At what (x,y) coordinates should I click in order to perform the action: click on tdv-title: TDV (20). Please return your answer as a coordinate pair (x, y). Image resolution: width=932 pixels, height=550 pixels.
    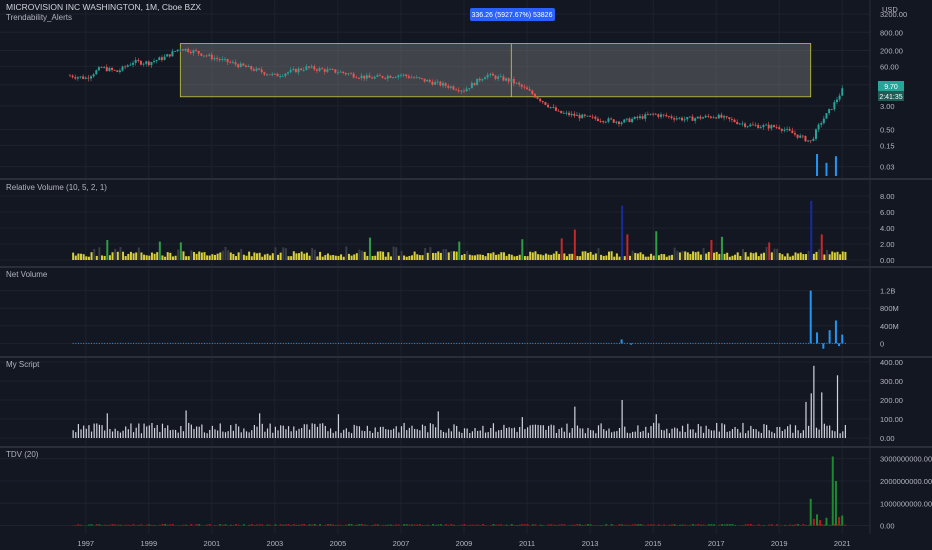
    Looking at the image, I should click on (22, 454).